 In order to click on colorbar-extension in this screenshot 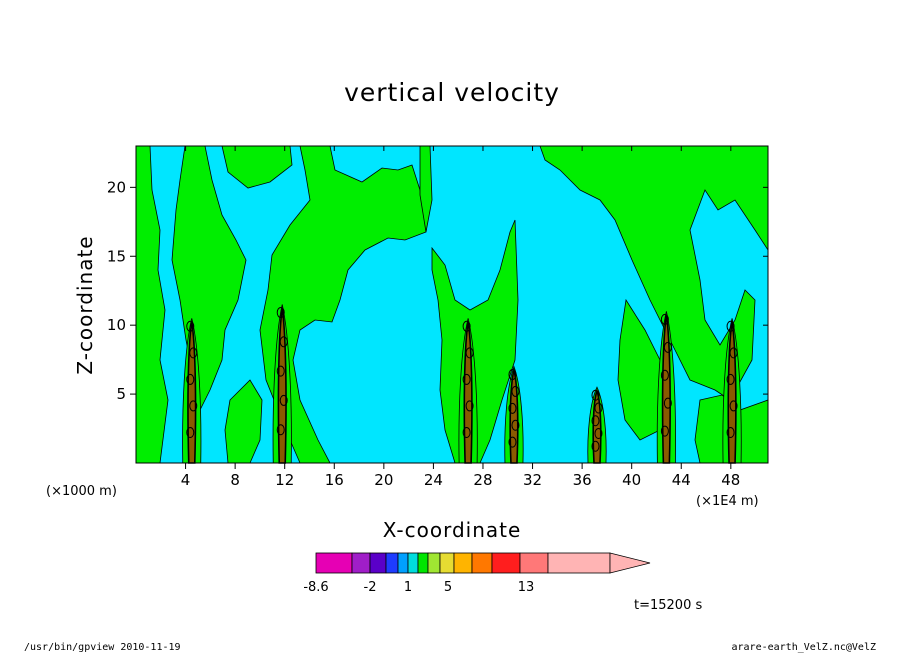, I will do `click(630, 563)`.